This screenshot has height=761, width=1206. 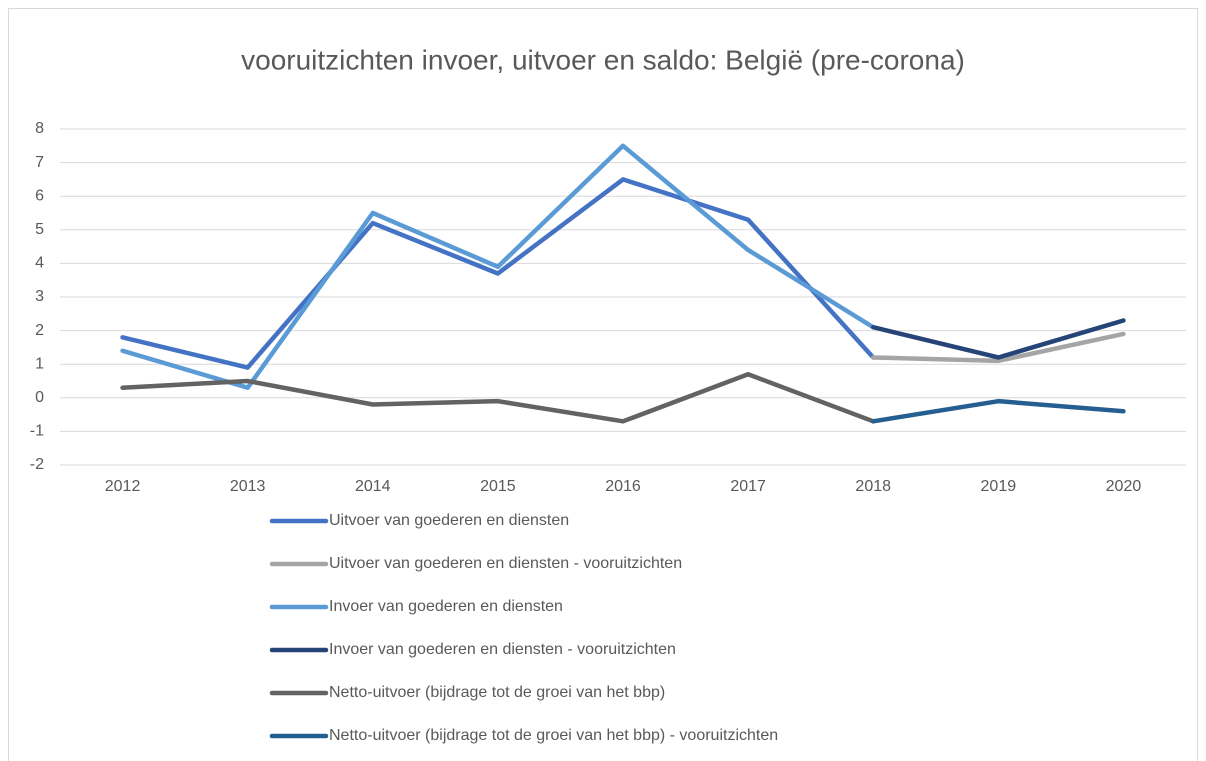 I want to click on y-tick-label: -1, so click(x=37, y=431).